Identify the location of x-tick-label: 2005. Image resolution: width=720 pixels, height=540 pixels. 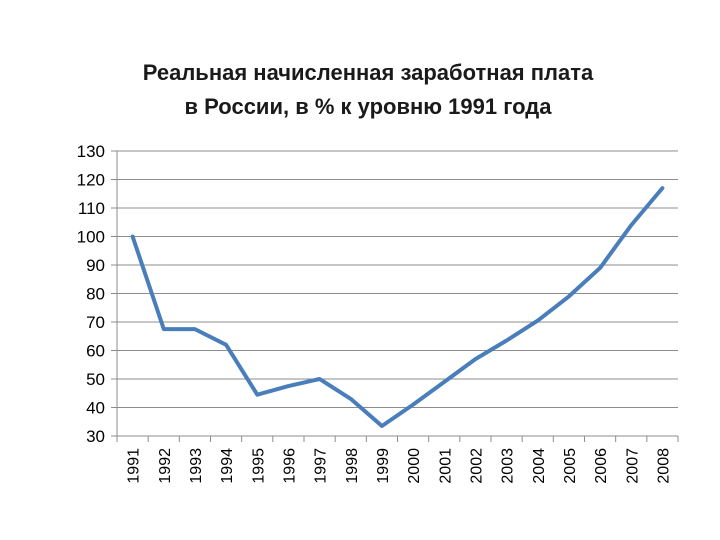
(570, 466).